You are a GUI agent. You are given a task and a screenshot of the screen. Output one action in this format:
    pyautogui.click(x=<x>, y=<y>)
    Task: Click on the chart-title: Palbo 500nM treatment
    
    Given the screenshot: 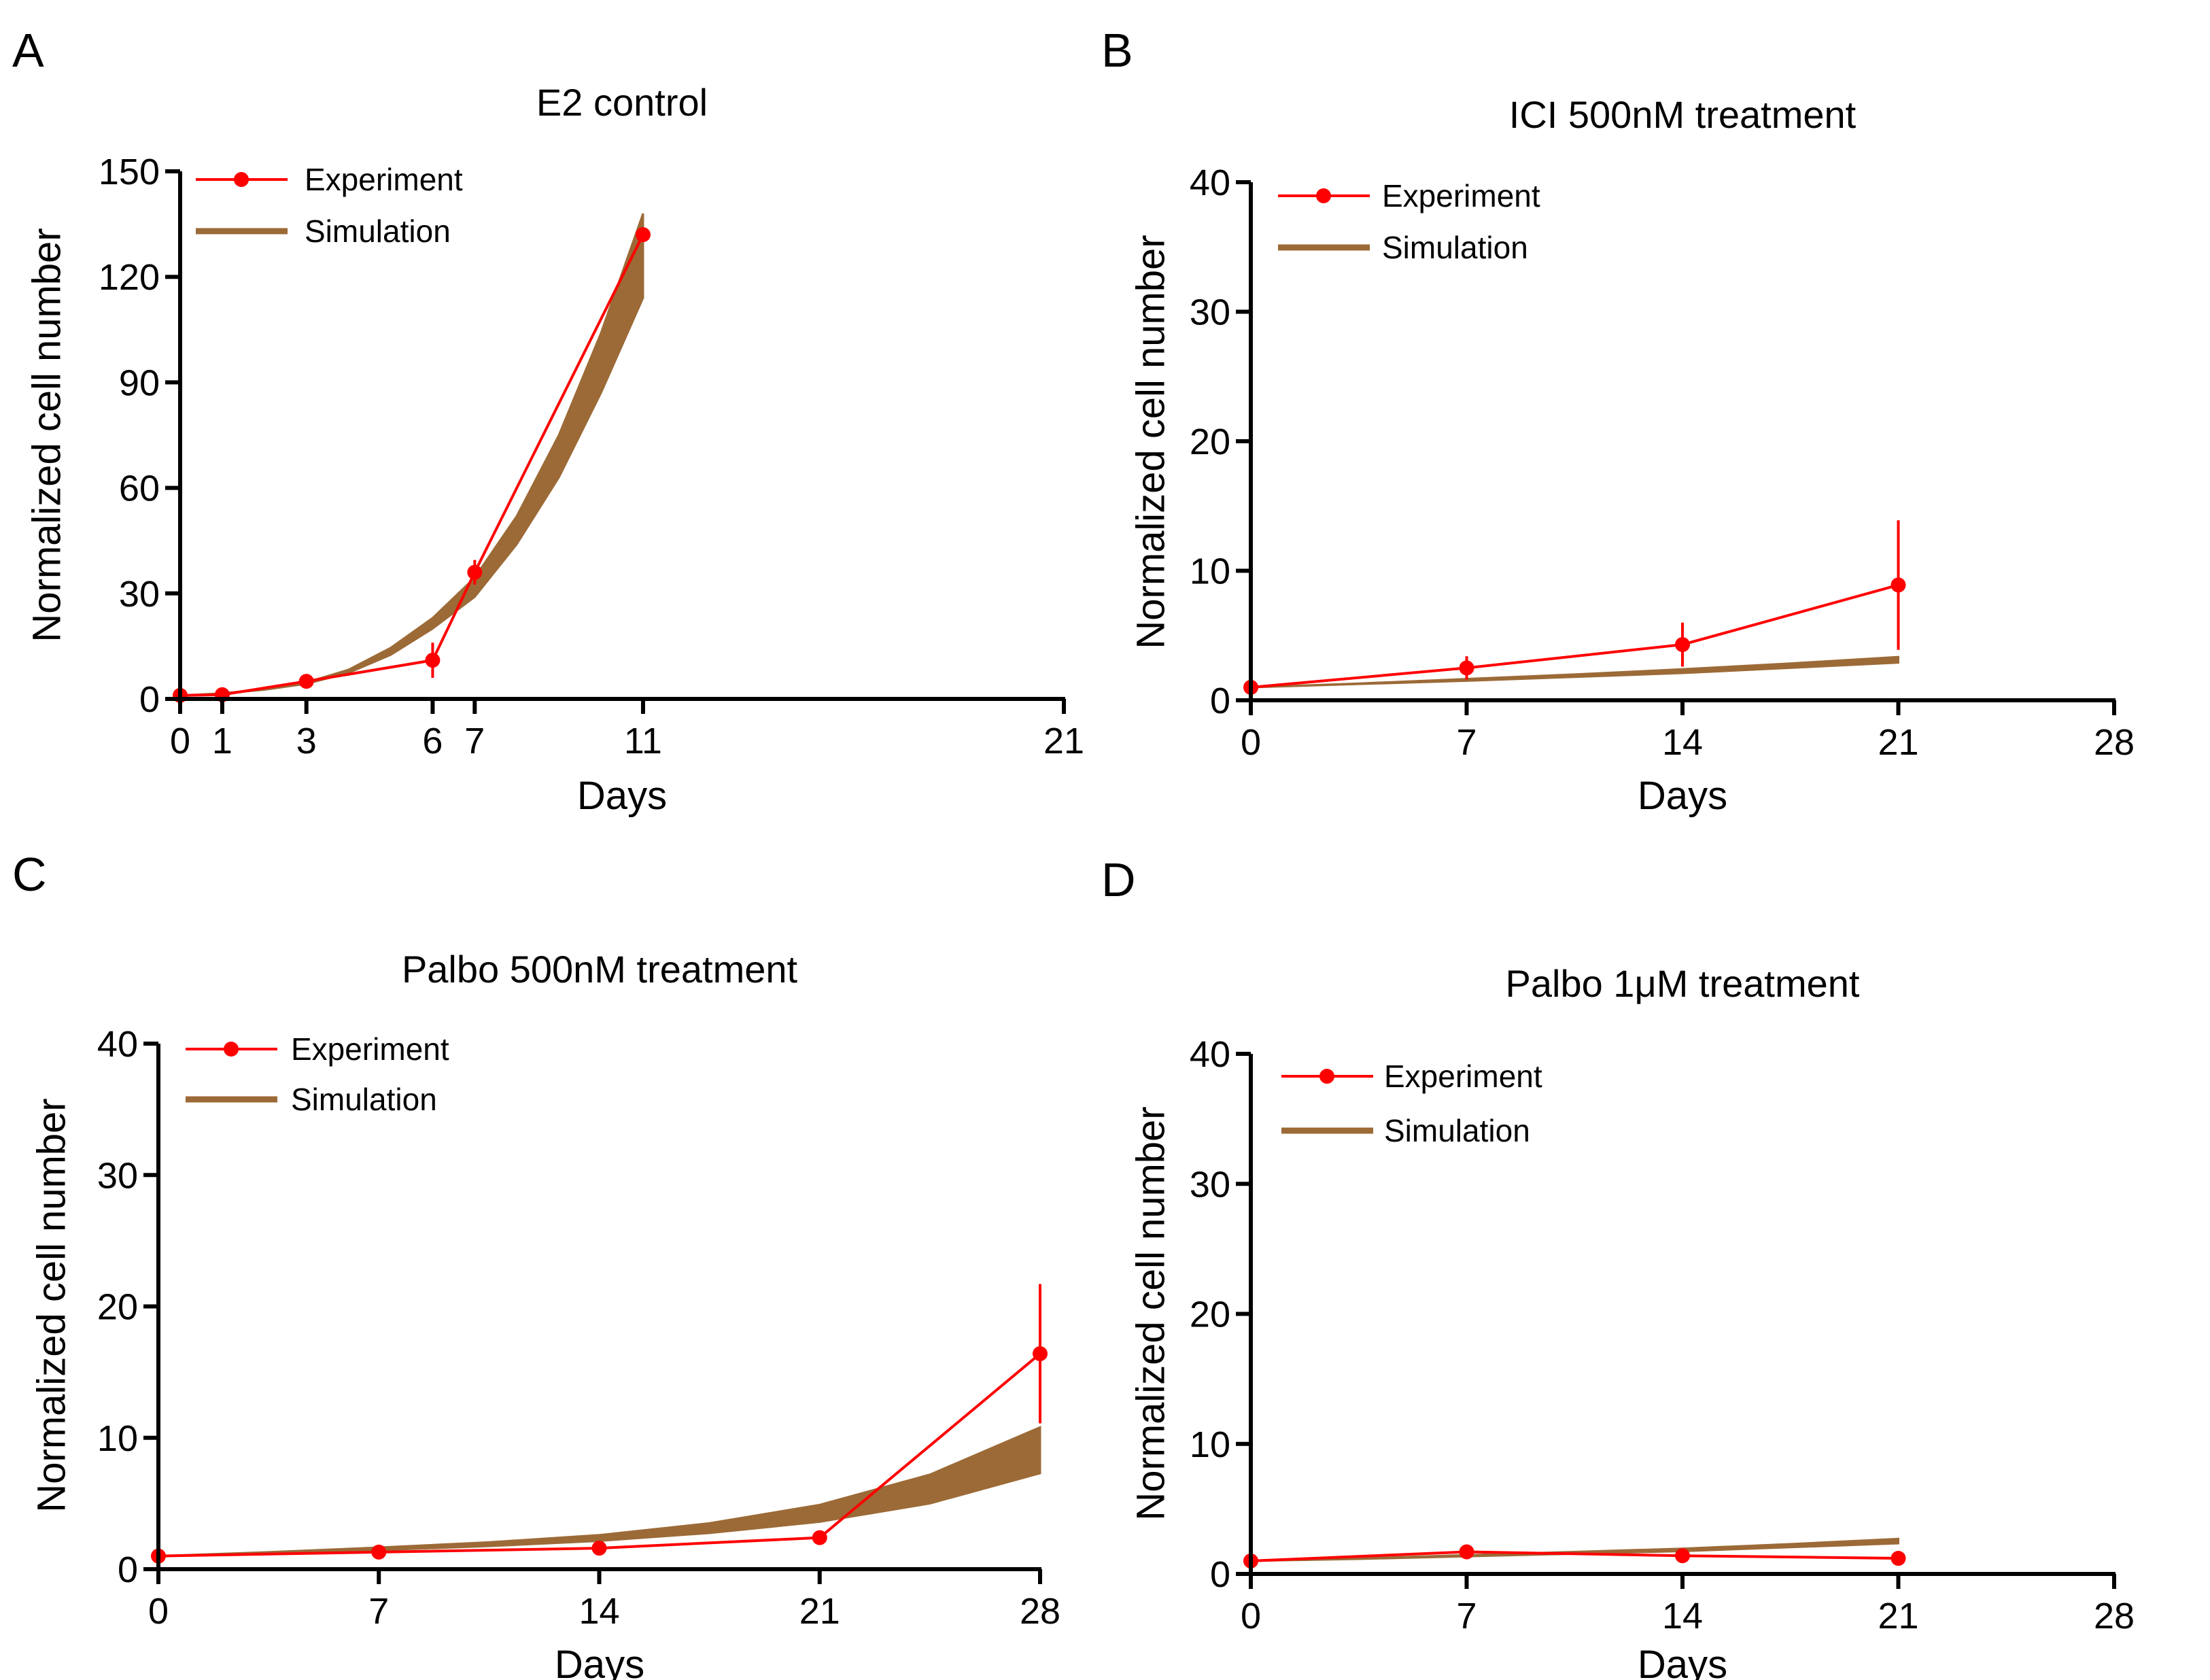 What is the action you would take?
    pyautogui.click(x=600, y=970)
    